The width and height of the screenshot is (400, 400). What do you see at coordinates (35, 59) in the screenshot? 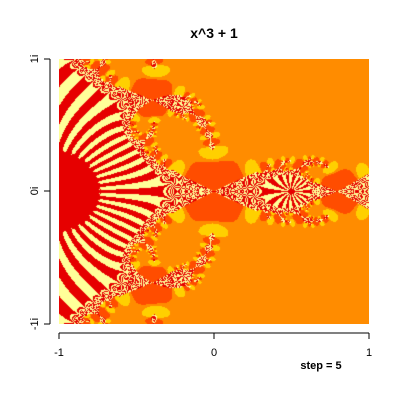
I see `y-tick-label: 1i` at bounding box center [35, 59].